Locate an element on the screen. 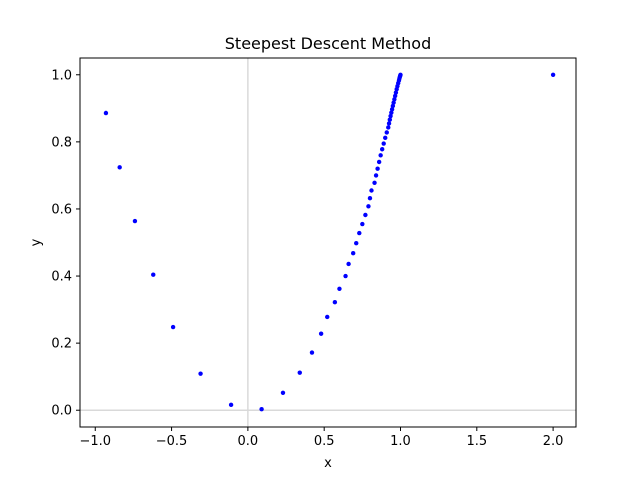 The image size is (640, 480). chart-title: Steepest Descent Method is located at coordinates (328, 43).